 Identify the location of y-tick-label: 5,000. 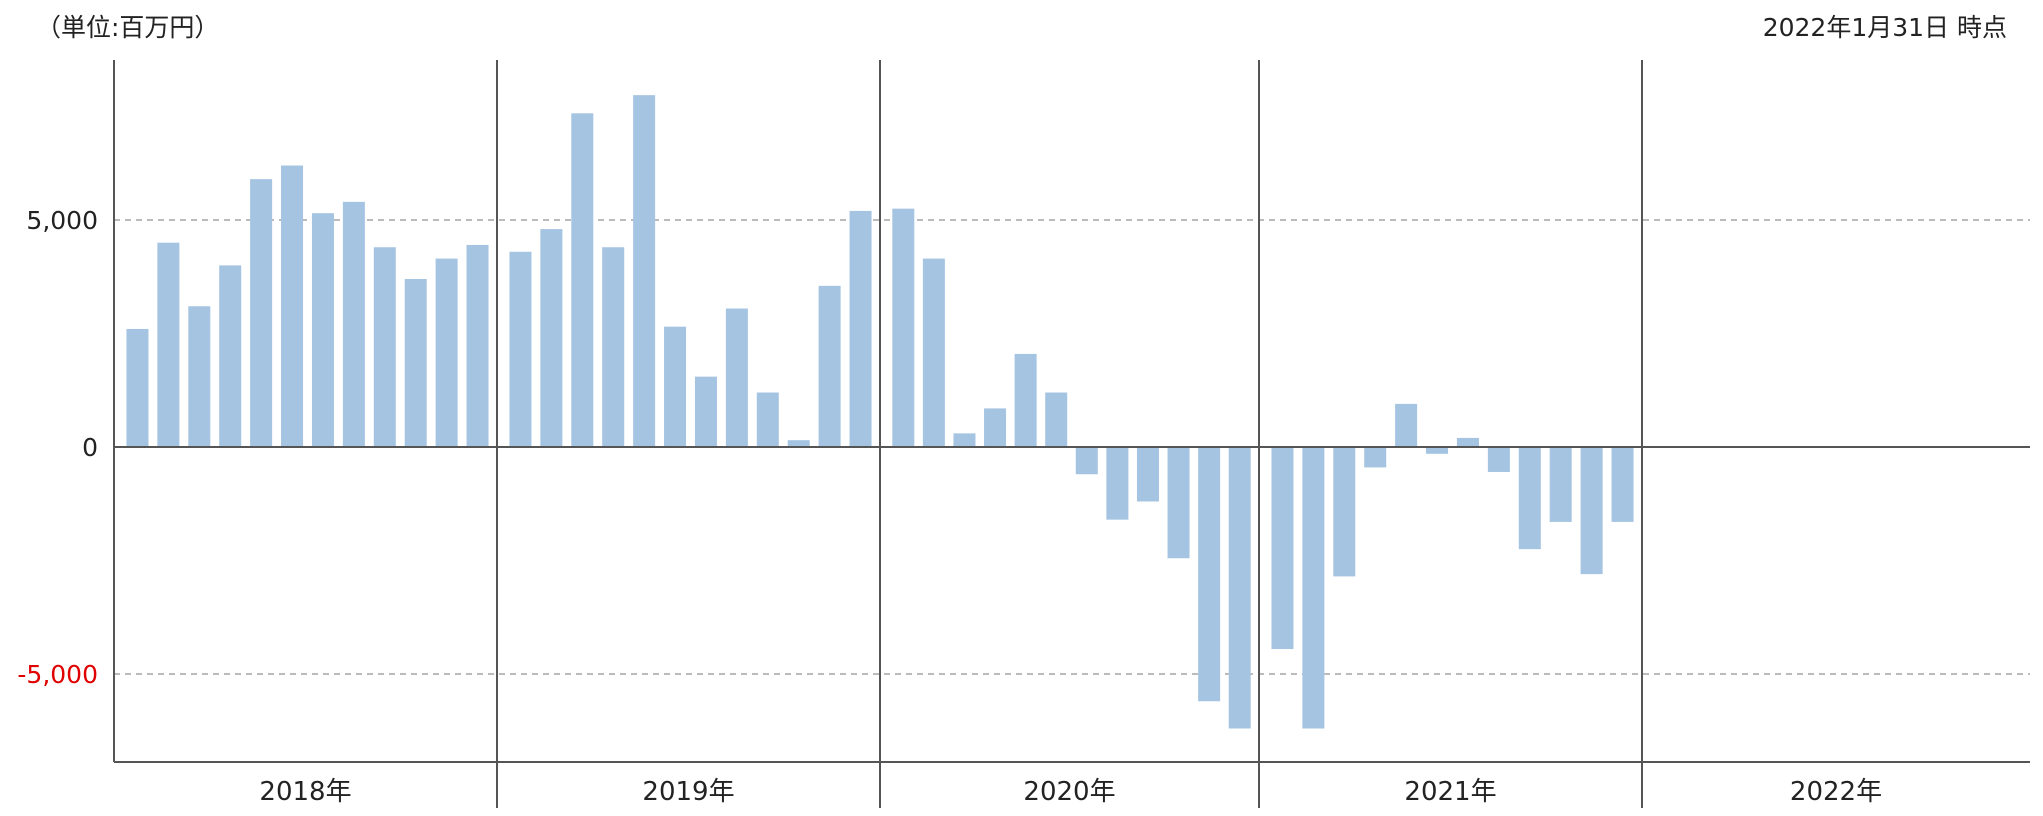
(62, 220).